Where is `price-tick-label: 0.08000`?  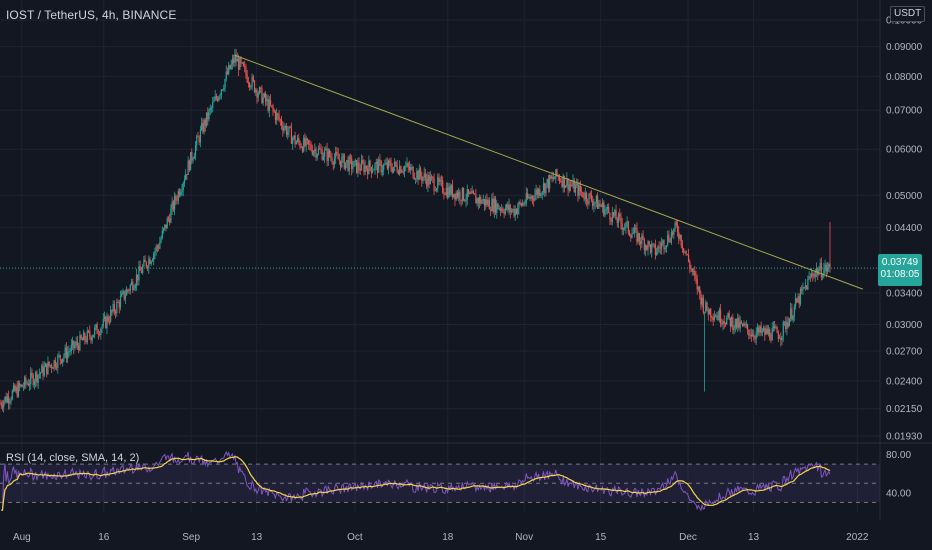 price-tick-label: 0.08000 is located at coordinates (904, 77).